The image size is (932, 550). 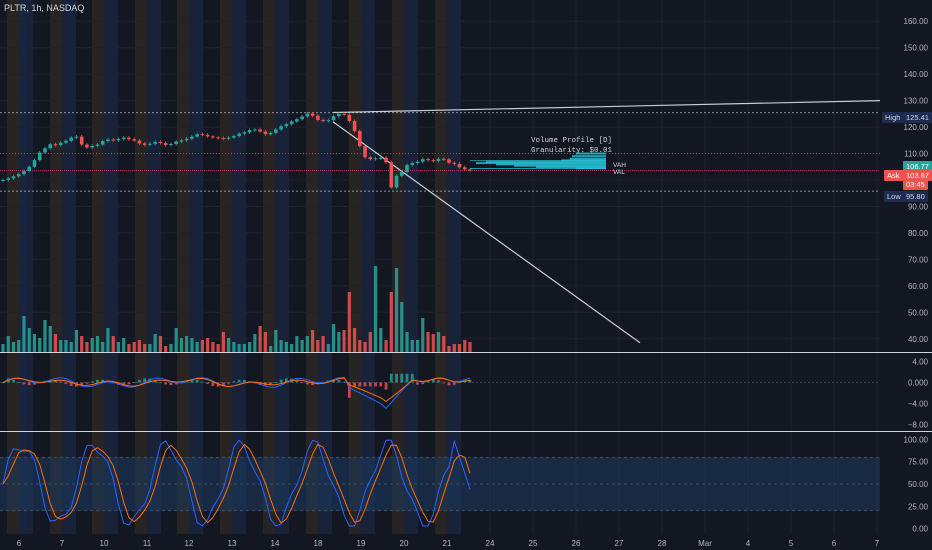 I want to click on time-axis-label: 12, so click(x=189, y=543).